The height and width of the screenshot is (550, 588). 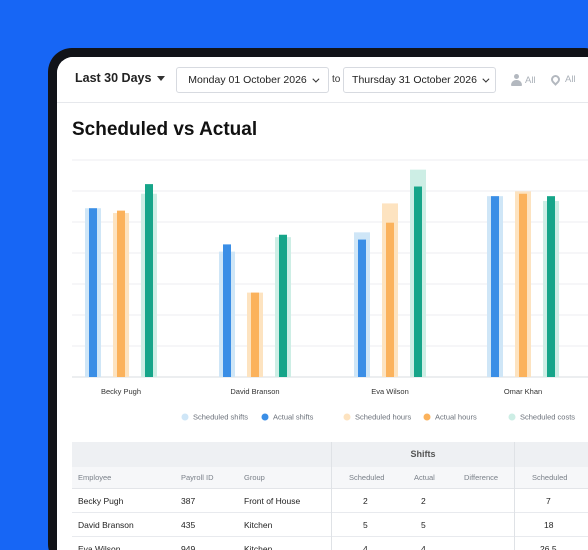 I want to click on col-group: Group, so click(x=254, y=477).